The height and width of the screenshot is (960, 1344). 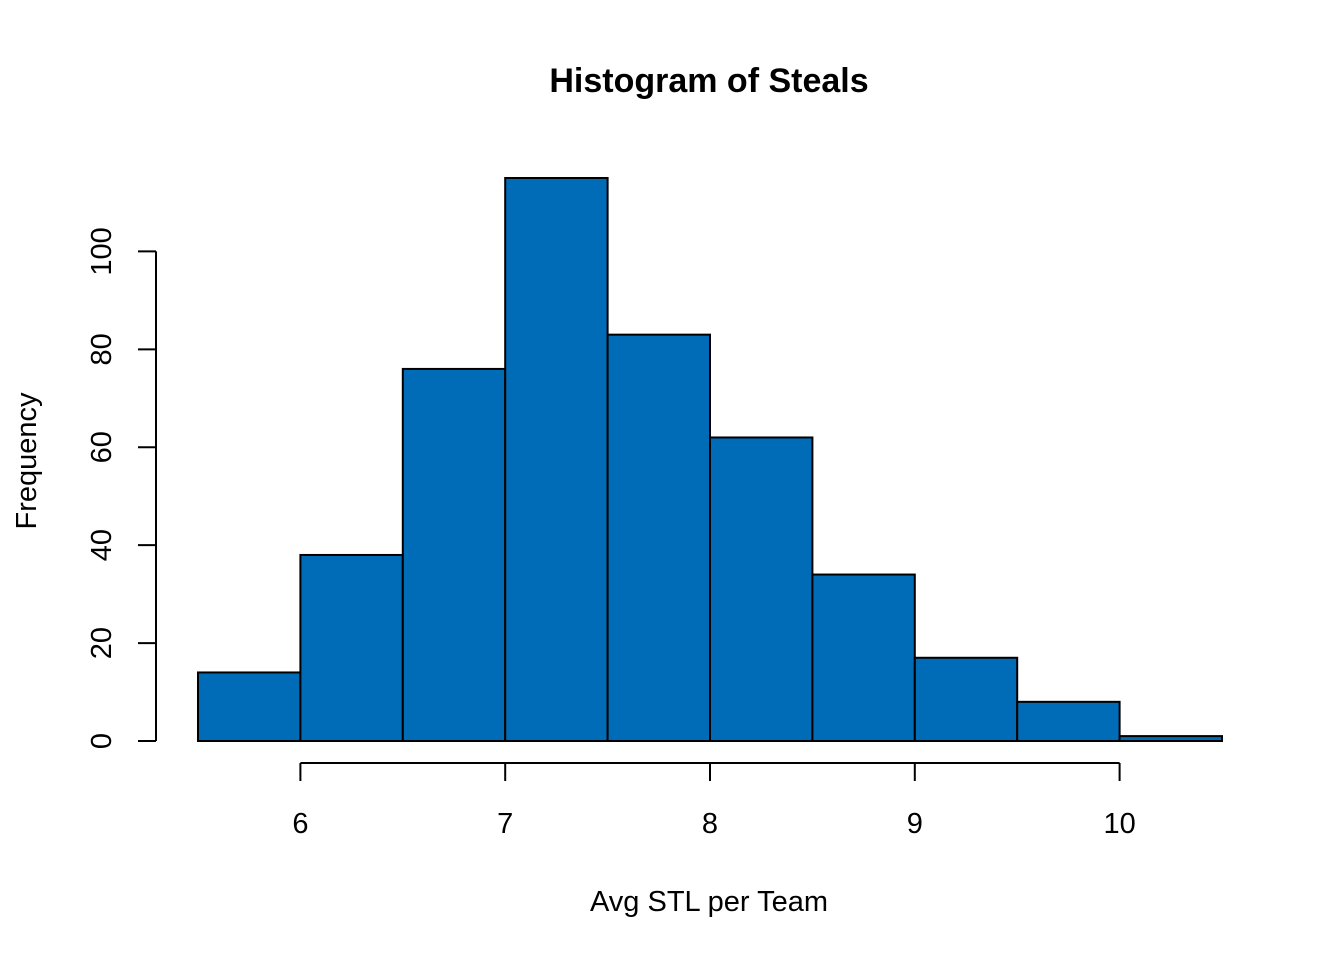 I want to click on x-tick-label-9: 9, so click(x=915, y=824).